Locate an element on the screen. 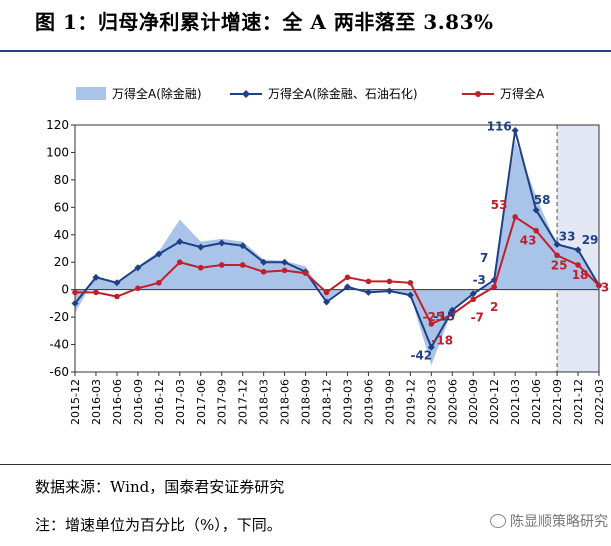  y-tick-label: 60 is located at coordinates (61, 207).